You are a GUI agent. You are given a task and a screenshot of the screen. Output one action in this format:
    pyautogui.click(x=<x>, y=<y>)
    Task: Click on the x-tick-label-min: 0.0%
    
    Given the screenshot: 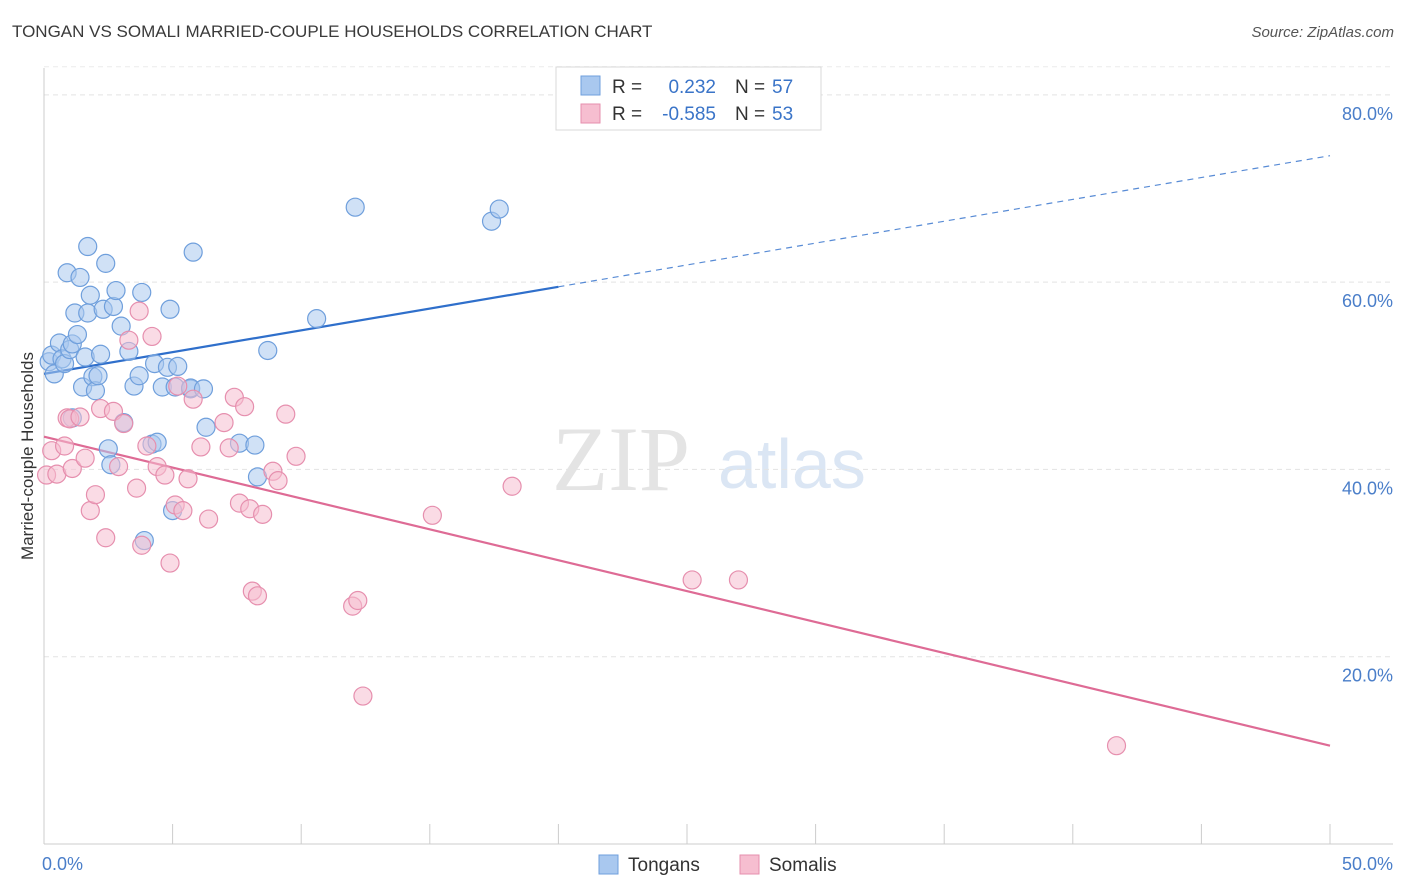 What is the action you would take?
    pyautogui.click(x=62, y=864)
    